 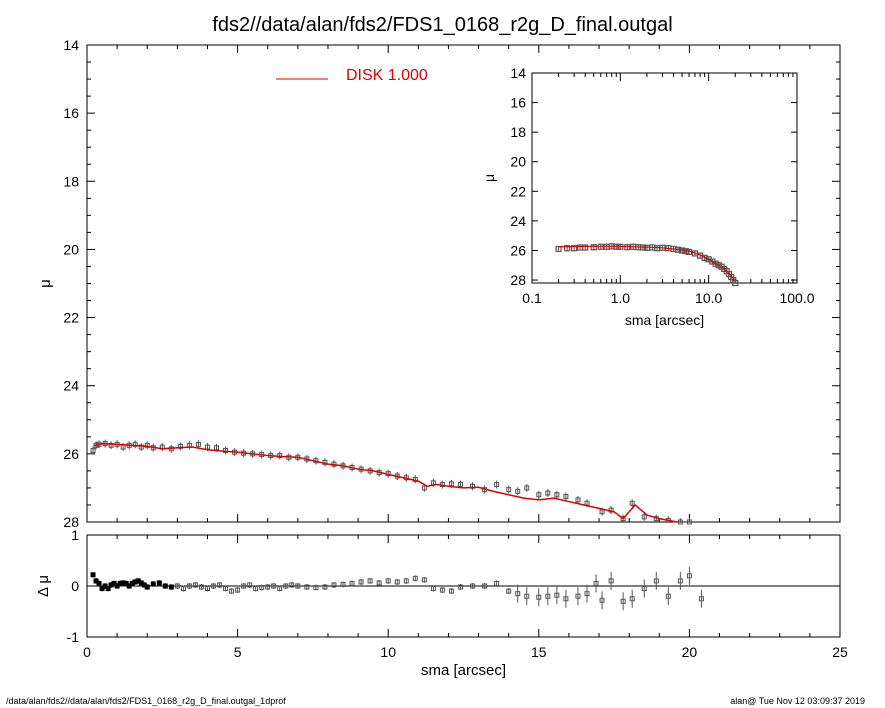 I want to click on inset-y-tick-label: 24, so click(x=518, y=221).